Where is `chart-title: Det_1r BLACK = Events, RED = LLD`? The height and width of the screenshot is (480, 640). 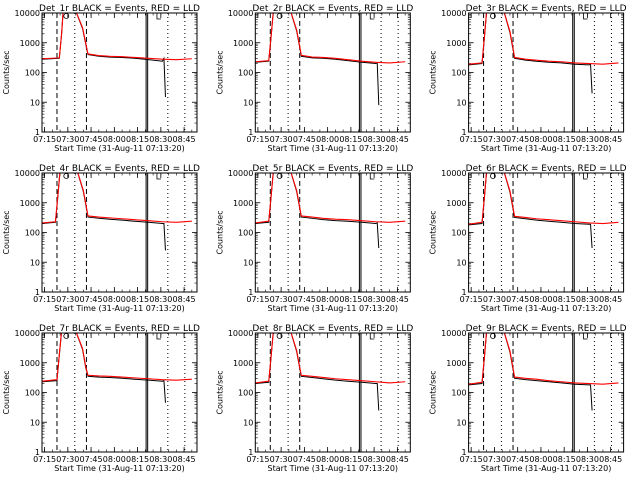
chart-title: Det_1r BLACK = Events, RED = LLD is located at coordinates (119, 9).